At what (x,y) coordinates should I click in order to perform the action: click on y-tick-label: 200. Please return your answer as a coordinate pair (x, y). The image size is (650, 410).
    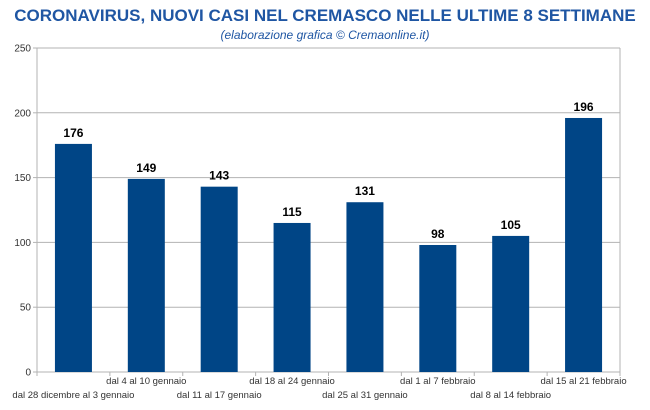
    Looking at the image, I should click on (22, 113).